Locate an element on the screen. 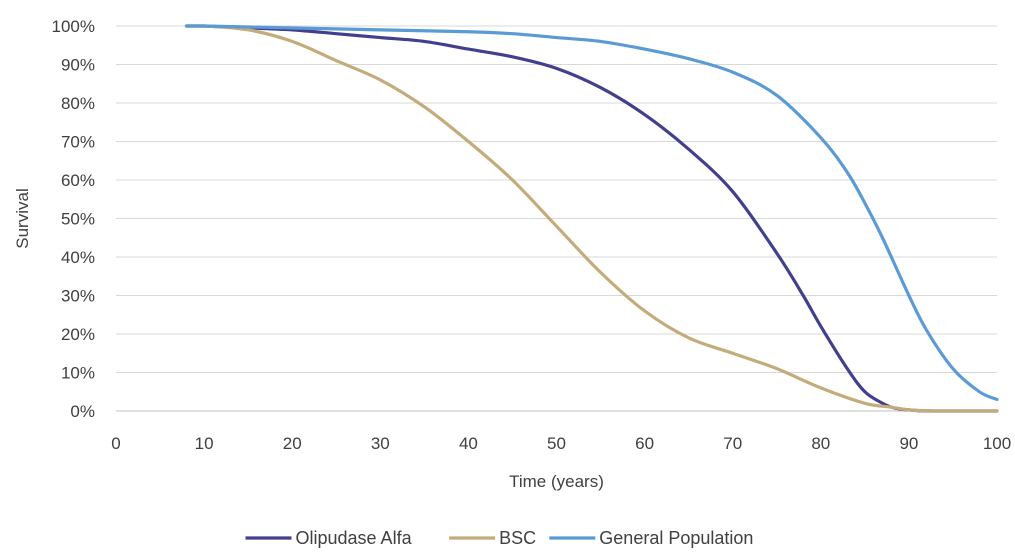 The height and width of the screenshot is (554, 1015). y-tick-label: 70% is located at coordinates (78, 142).